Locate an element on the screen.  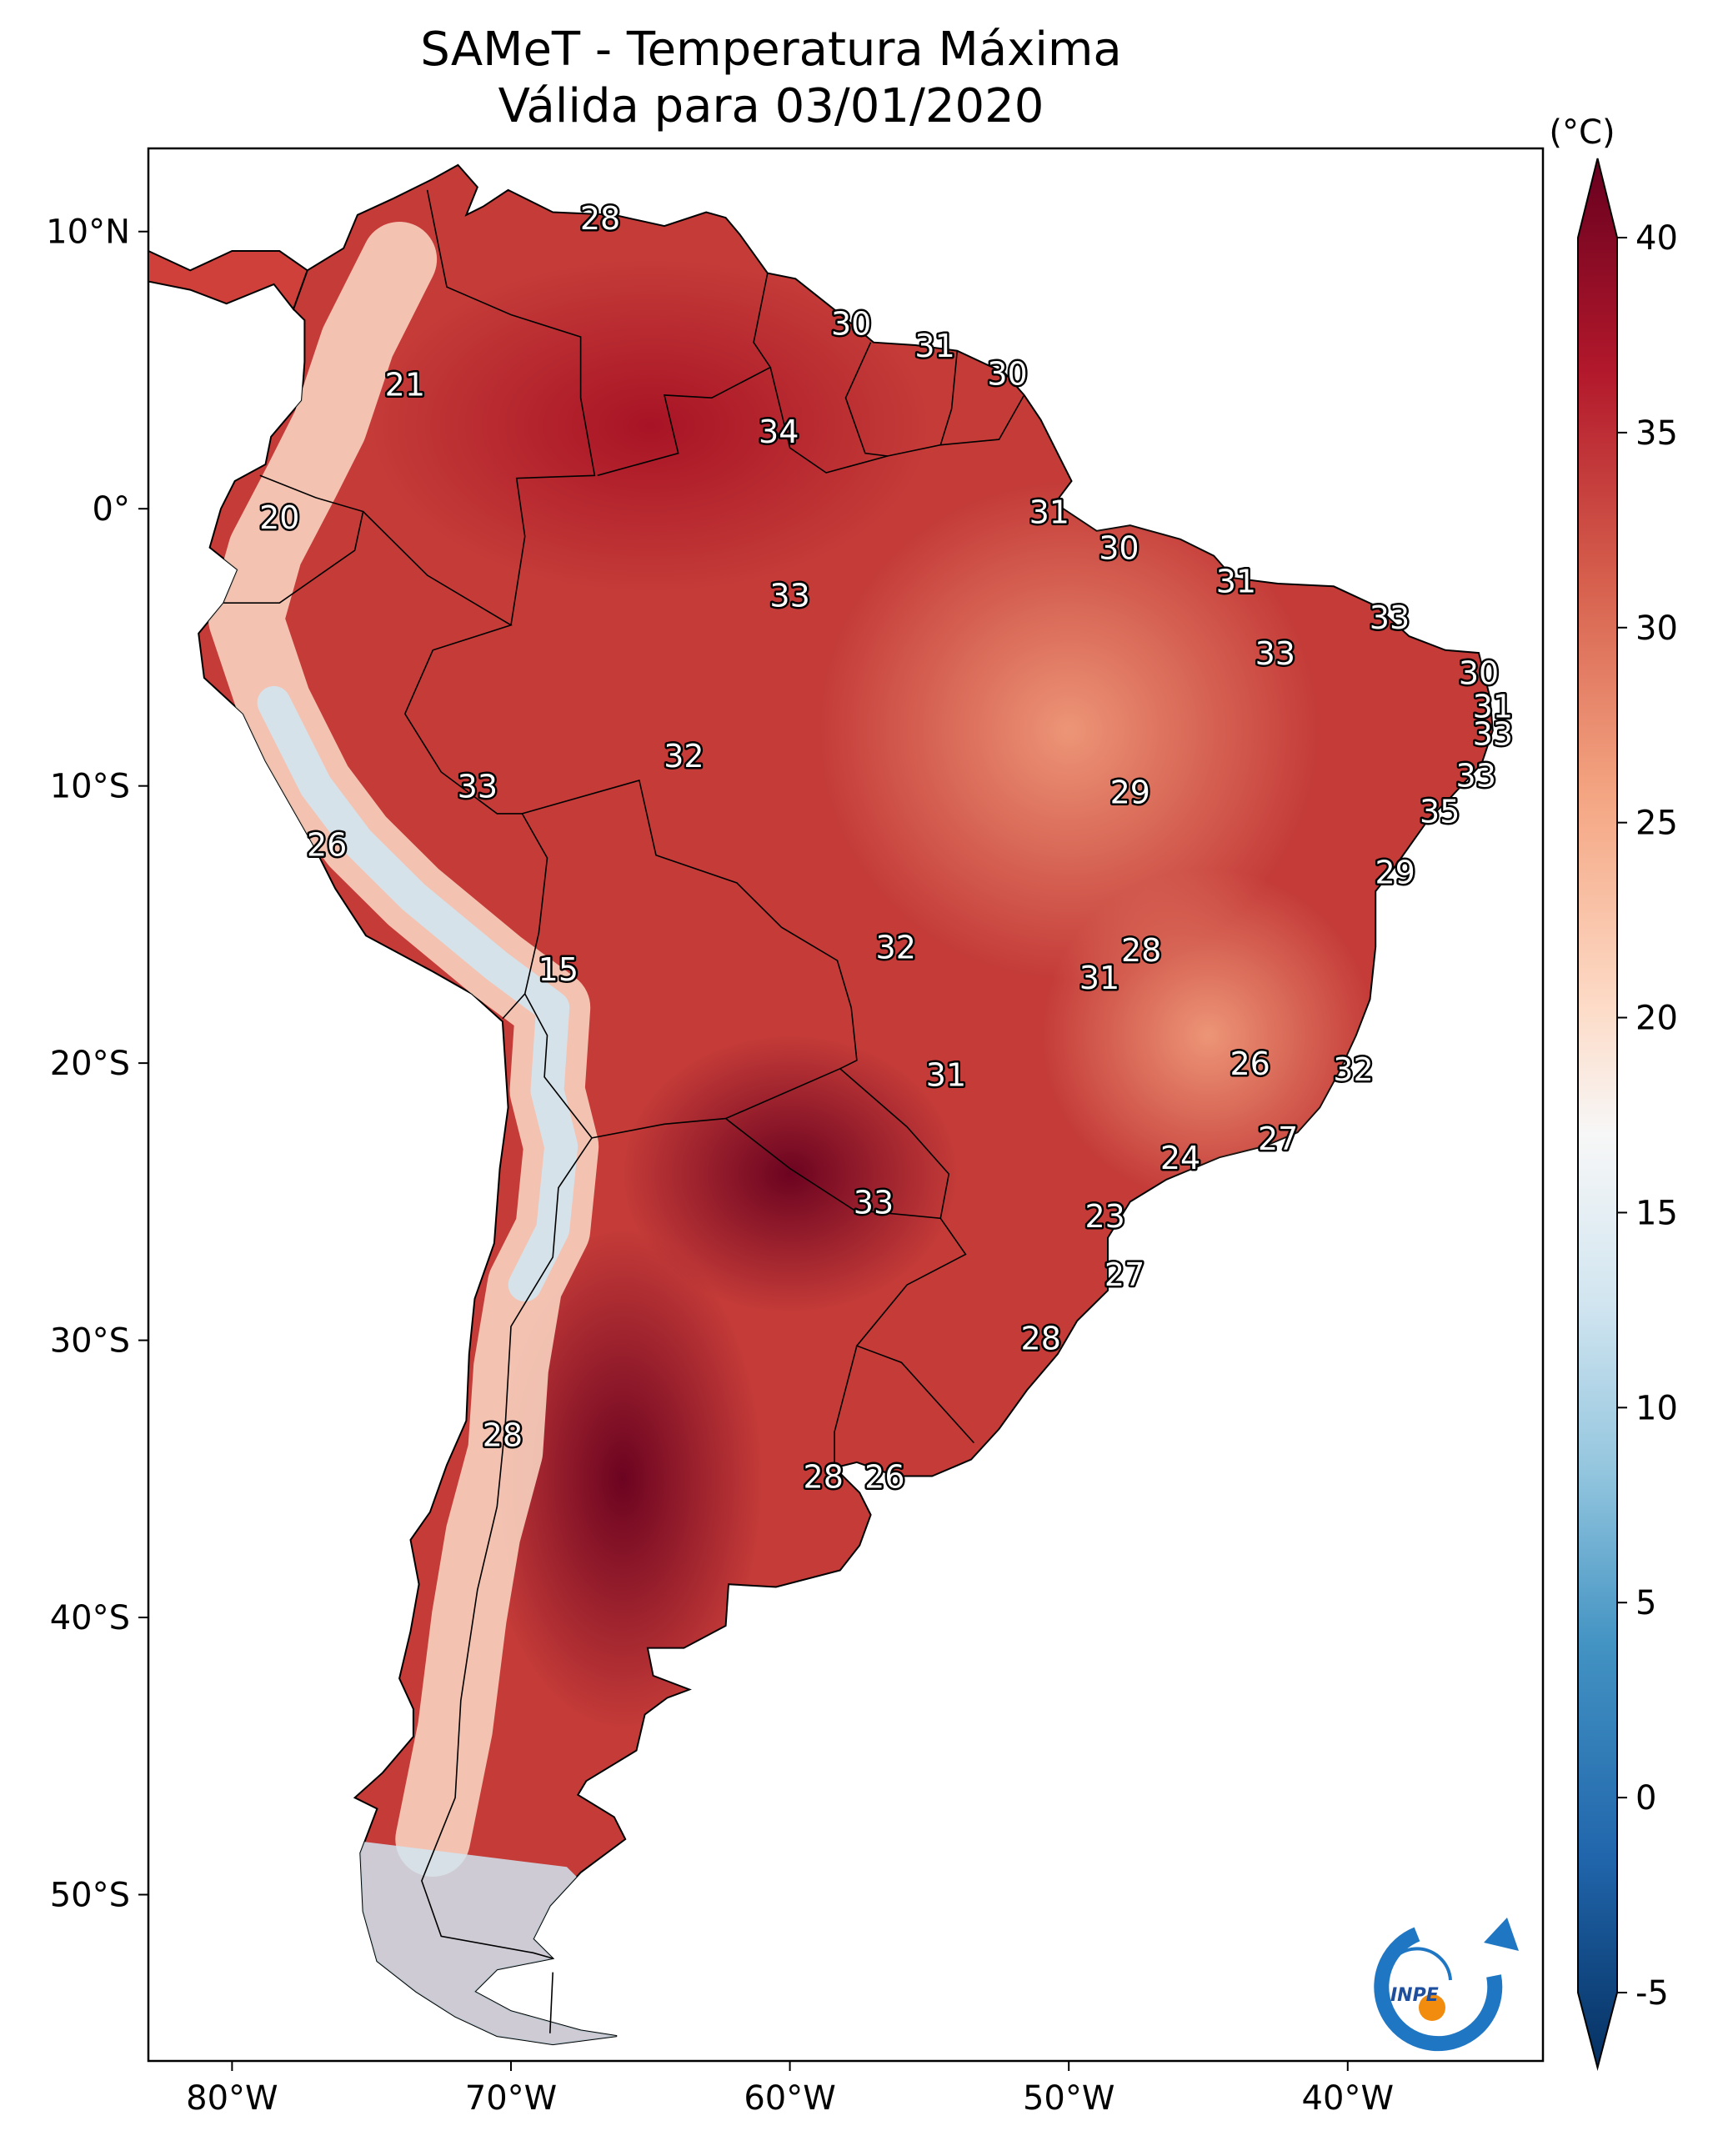
colorbar-tick-label: 30 is located at coordinates (1657, 628).